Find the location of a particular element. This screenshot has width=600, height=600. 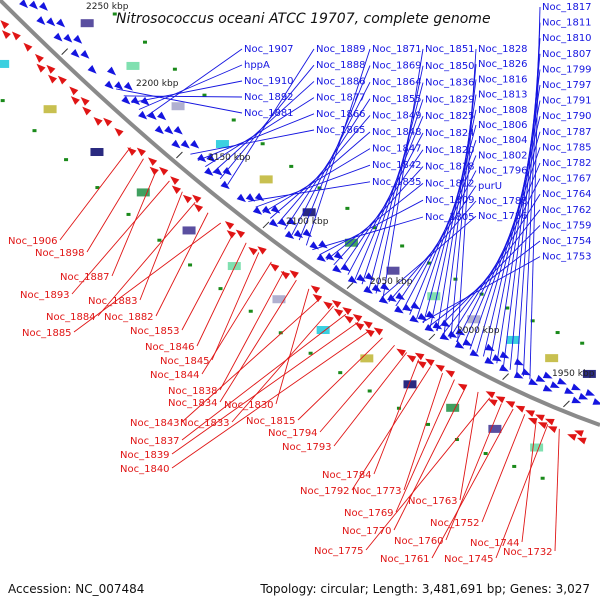

forward-gene-label: Noc_1818 is located at coordinates (450, 167).